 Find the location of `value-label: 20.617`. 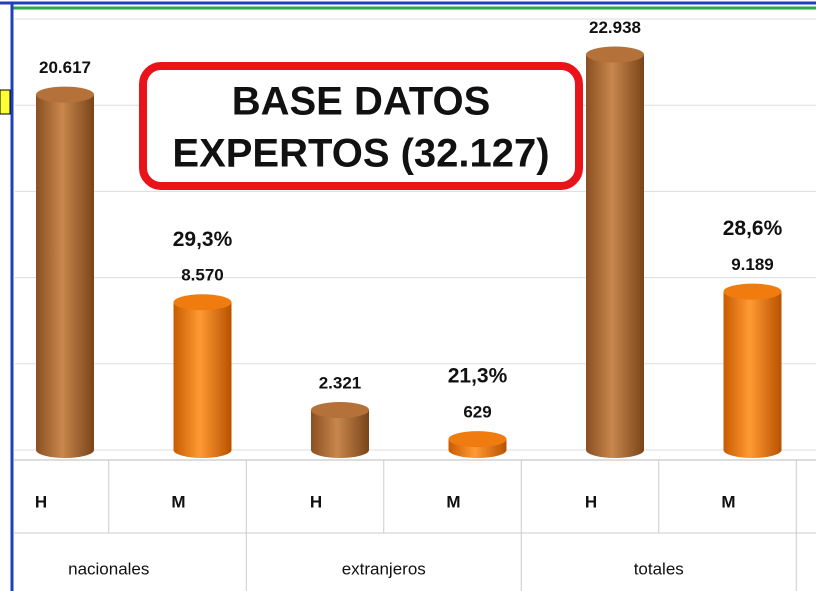

value-label: 20.617 is located at coordinates (65, 67).